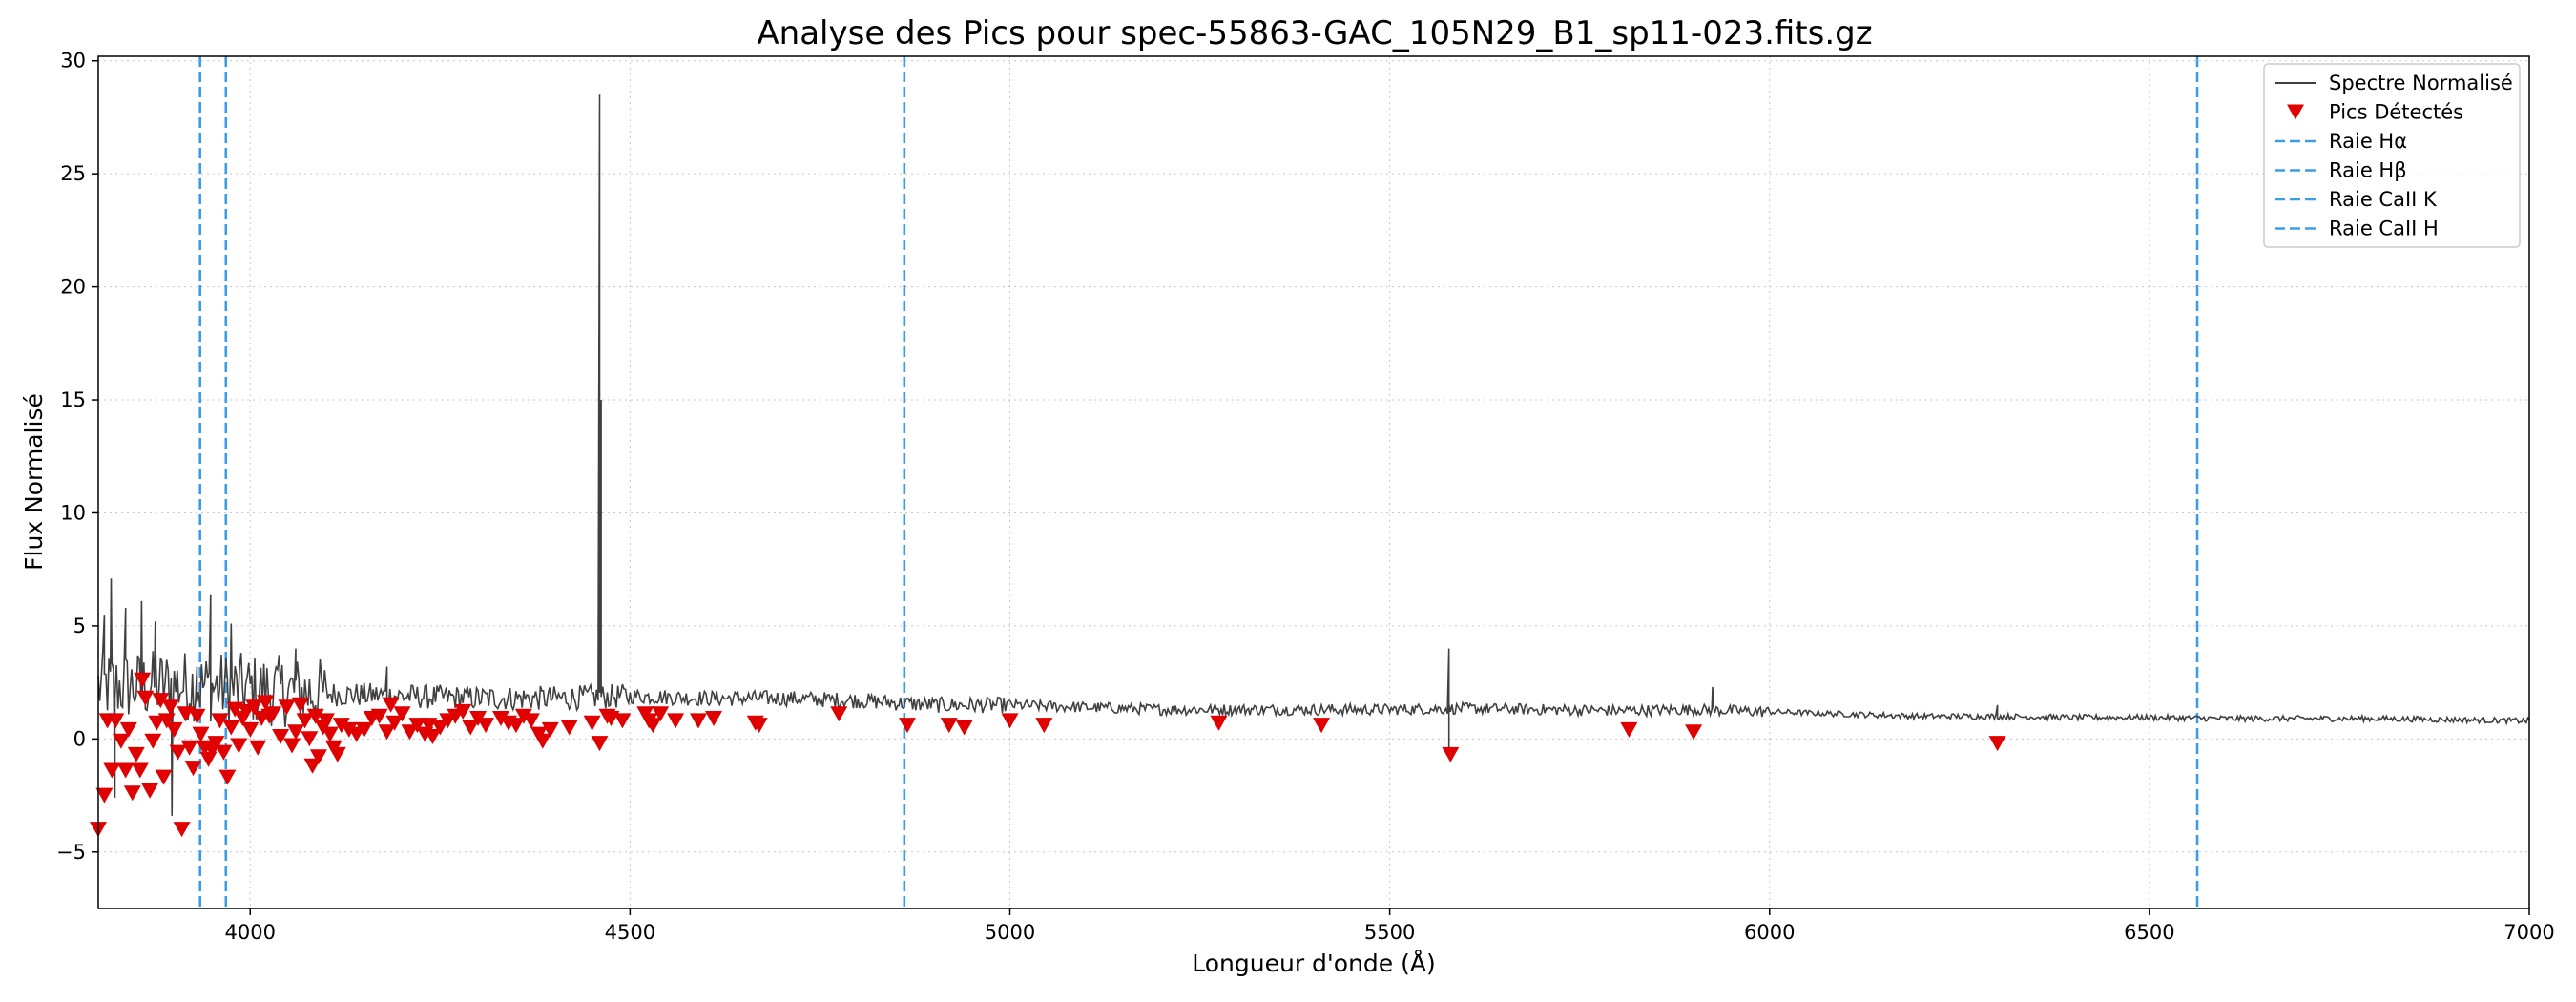  I want to click on legend-marker-swatch, so click(2295, 112).